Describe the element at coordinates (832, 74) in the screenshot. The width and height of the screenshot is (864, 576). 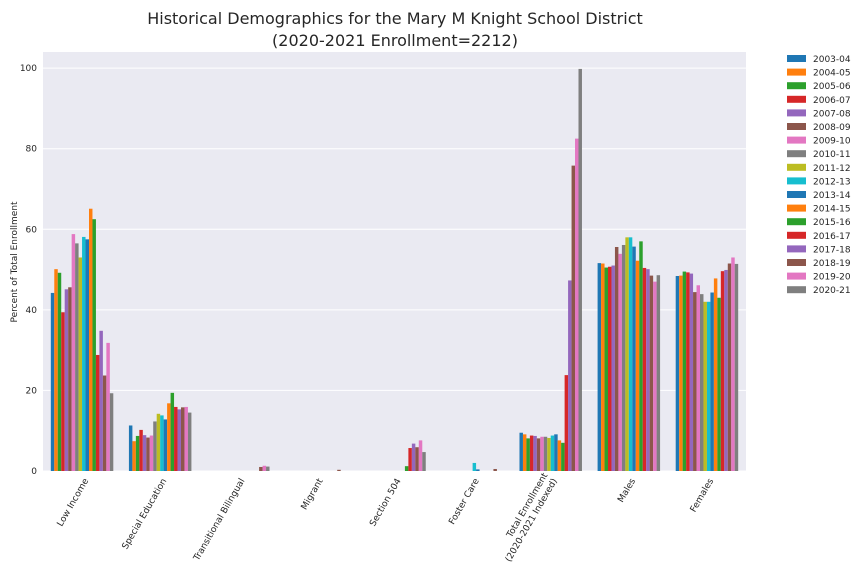
I see `legend-label: 2004-05` at that location.